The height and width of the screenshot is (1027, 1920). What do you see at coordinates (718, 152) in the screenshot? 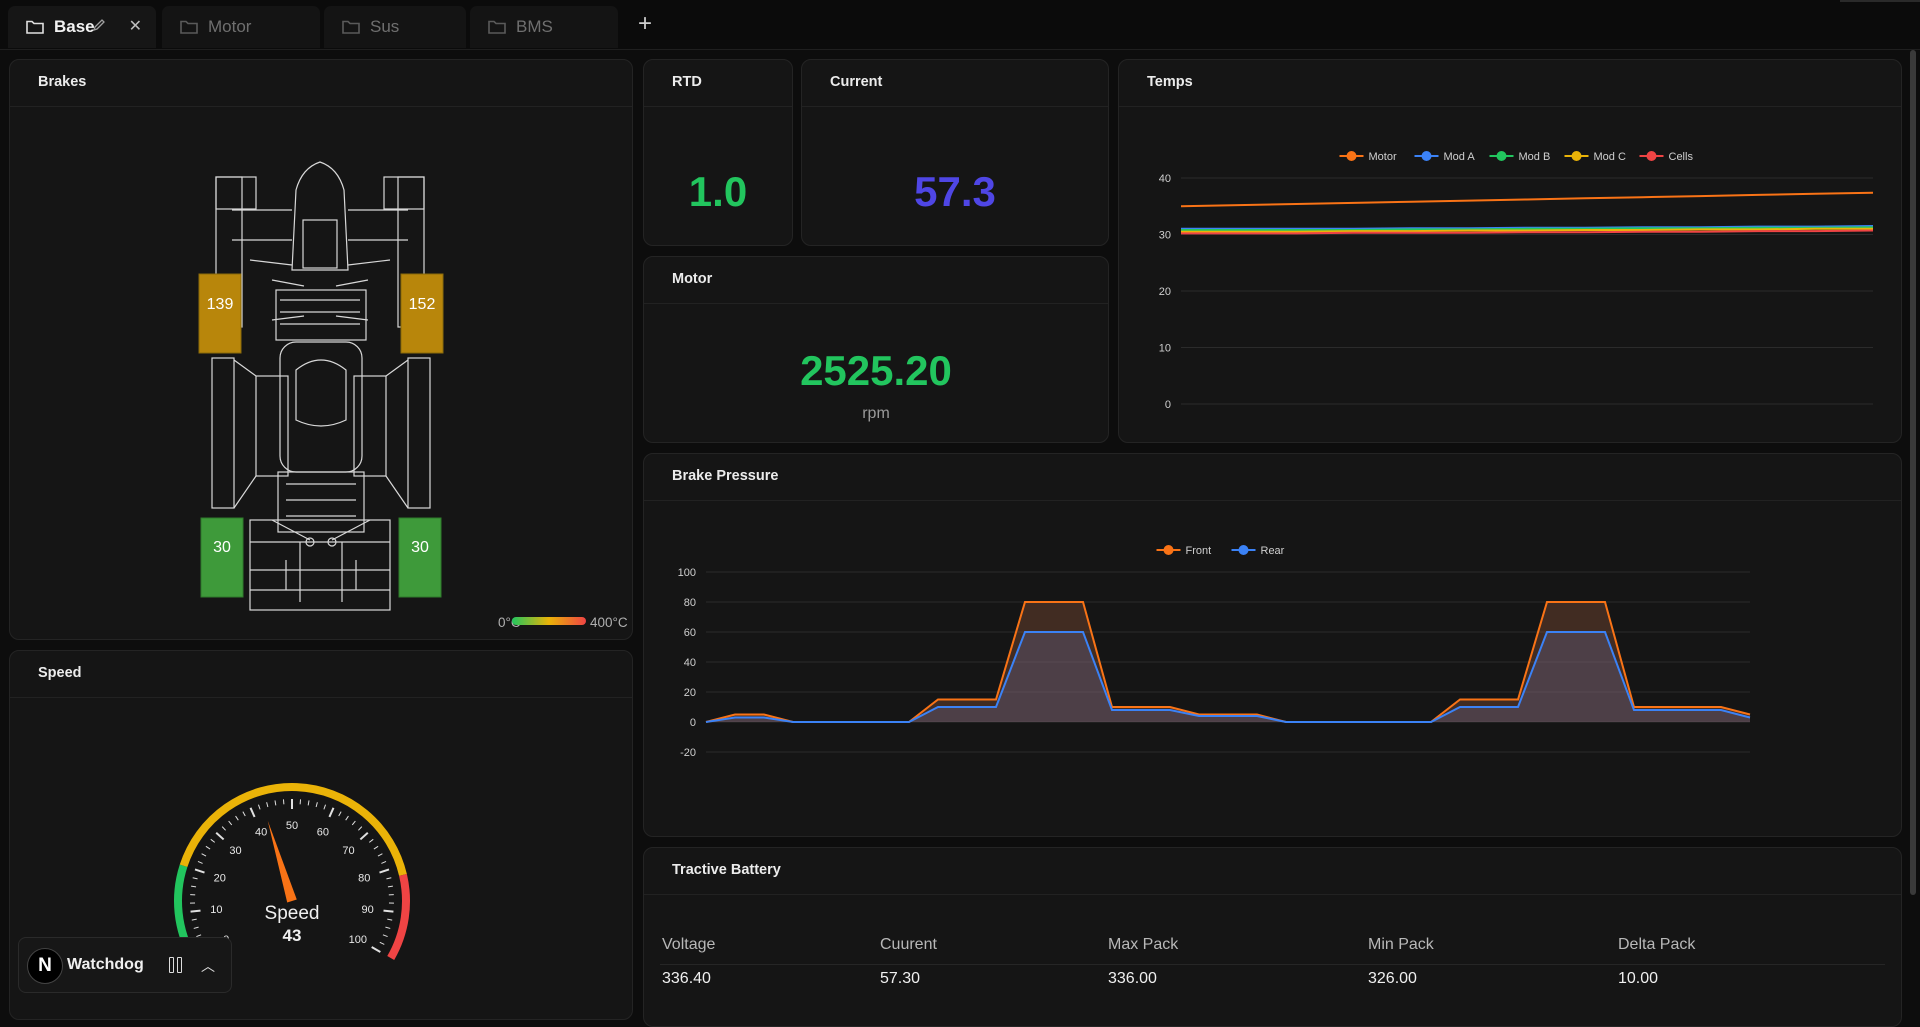
I see `rtd-panel: RTD 1.0` at bounding box center [718, 152].